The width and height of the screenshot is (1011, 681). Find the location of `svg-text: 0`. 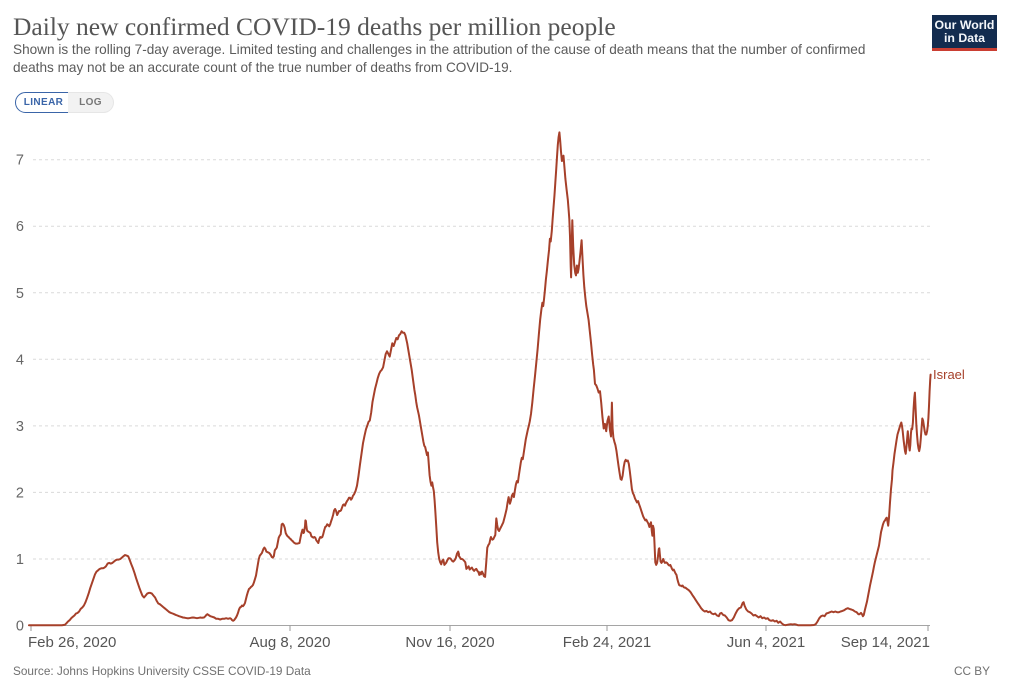

svg-text: 0 is located at coordinates (20, 627).